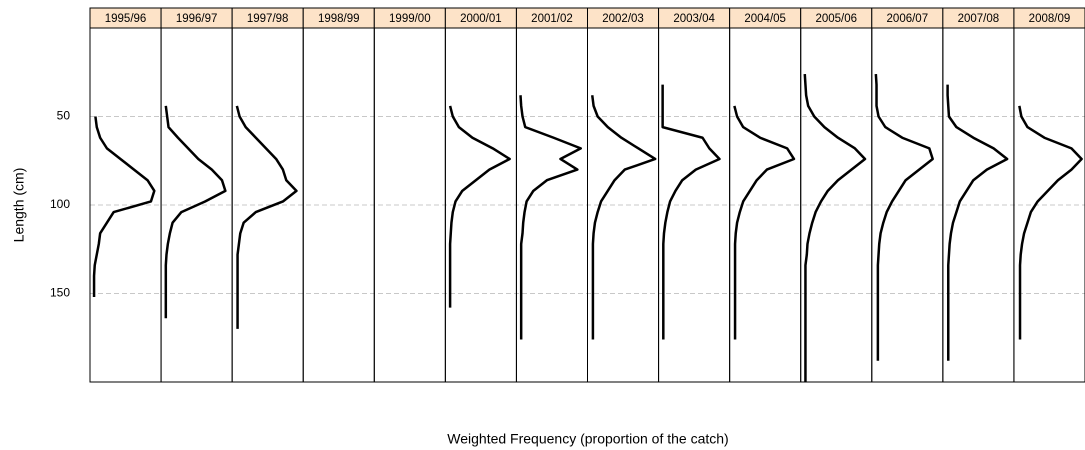 This screenshot has width=1085, height=450. I want to click on strip-label: 2002/03, so click(623, 19).